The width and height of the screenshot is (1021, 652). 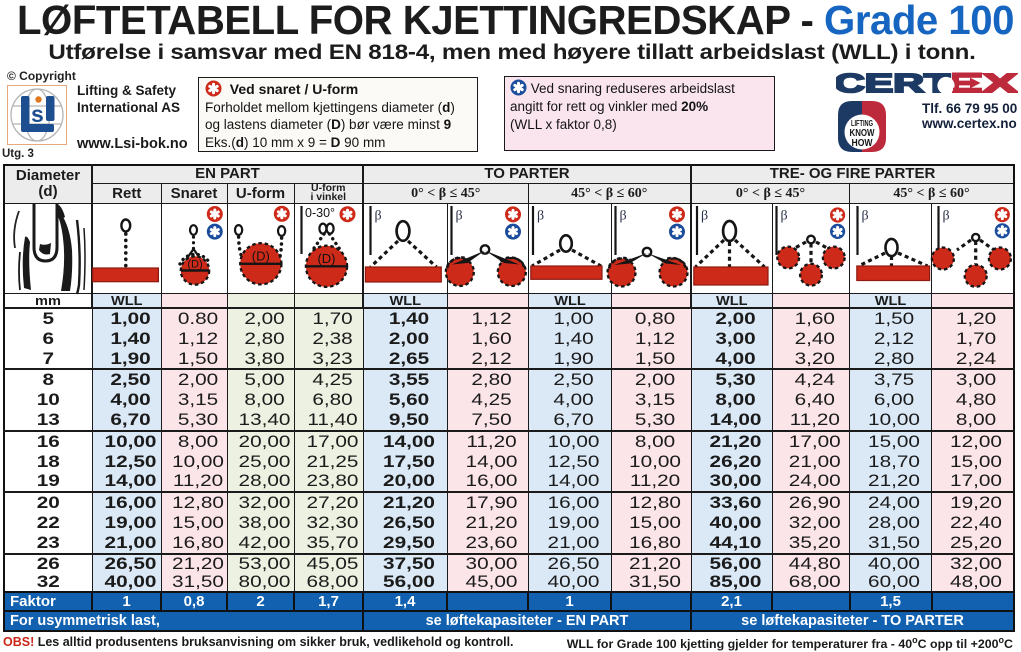 What do you see at coordinates (862, 133) in the screenshot?
I see `svg-text: KNOW` at bounding box center [862, 133].